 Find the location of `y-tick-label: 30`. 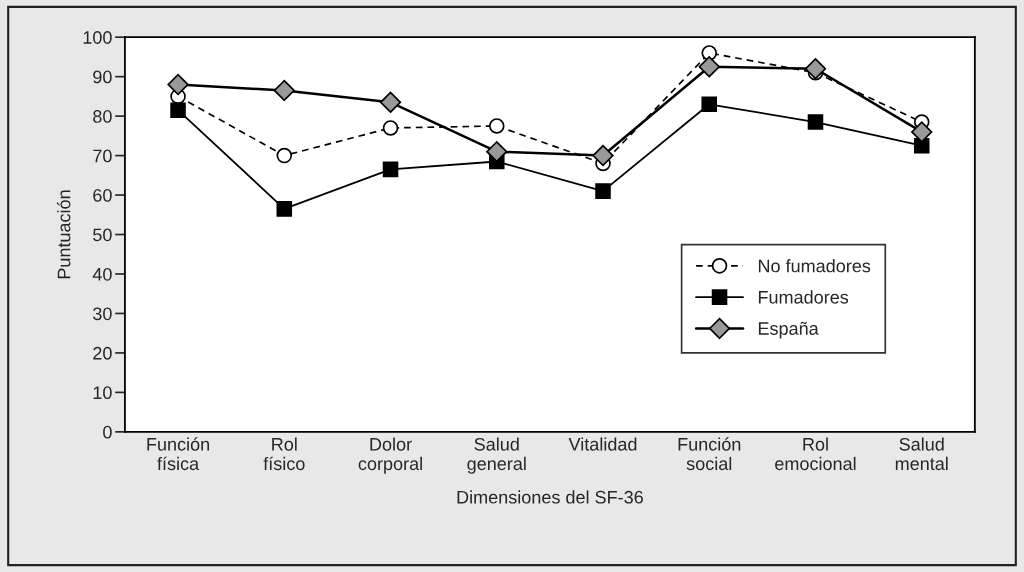

y-tick-label: 30 is located at coordinates (102, 314).